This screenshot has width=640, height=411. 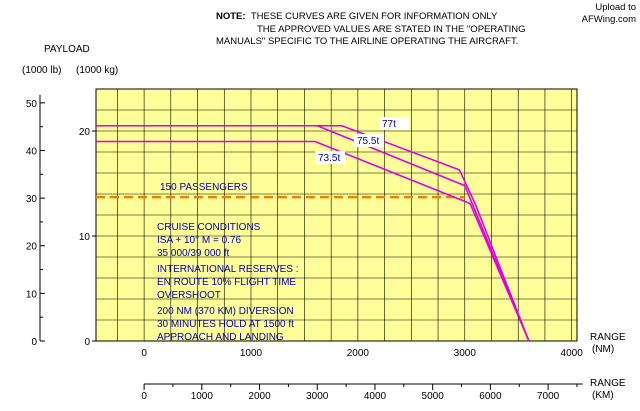 I want to click on series-label-75.5t: 75.5t, so click(x=368, y=141).